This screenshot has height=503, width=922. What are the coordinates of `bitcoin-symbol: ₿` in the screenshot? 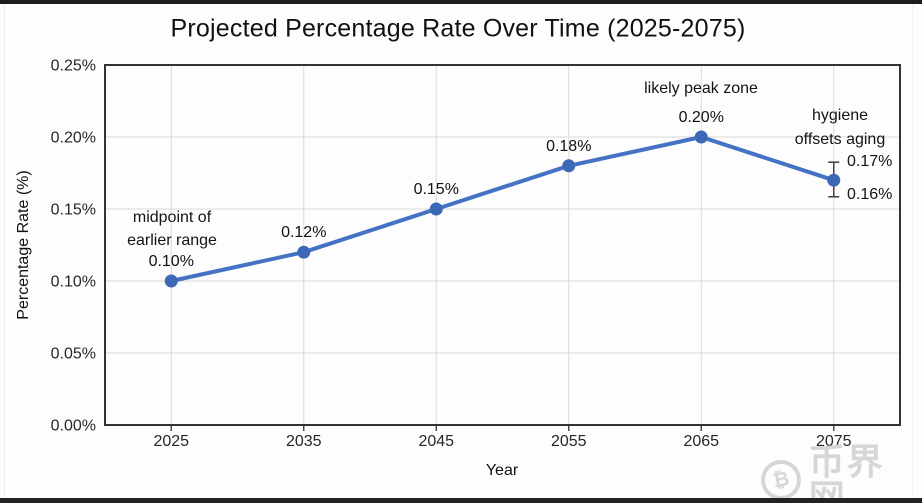 It's located at (781, 479).